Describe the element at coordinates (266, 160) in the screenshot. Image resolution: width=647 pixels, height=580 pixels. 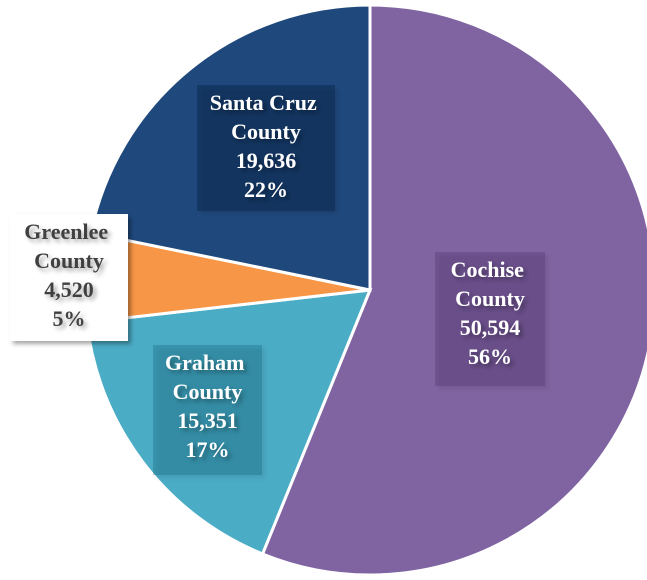
I see `value-label: 19,636` at that location.